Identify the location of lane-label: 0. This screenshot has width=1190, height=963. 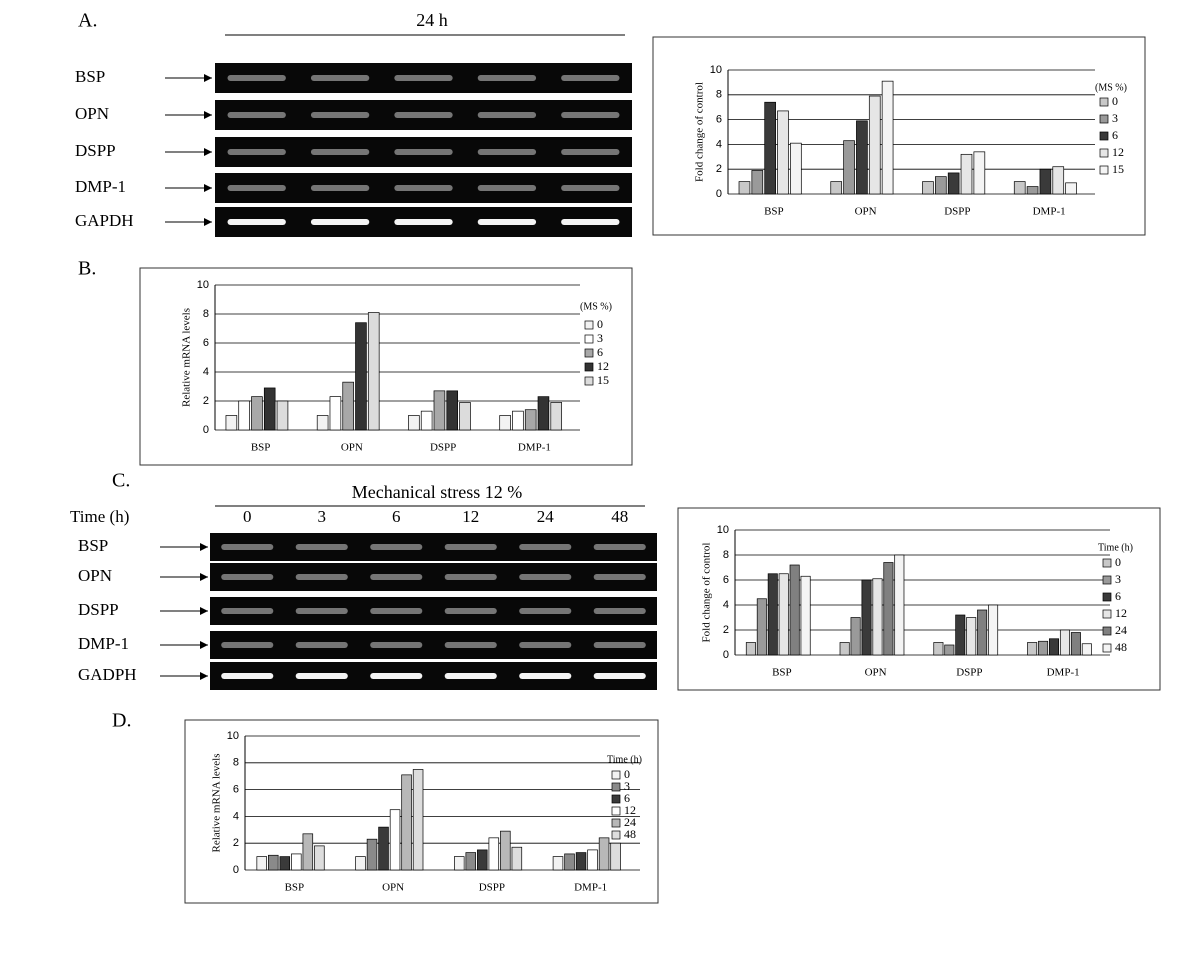
(247, 516).